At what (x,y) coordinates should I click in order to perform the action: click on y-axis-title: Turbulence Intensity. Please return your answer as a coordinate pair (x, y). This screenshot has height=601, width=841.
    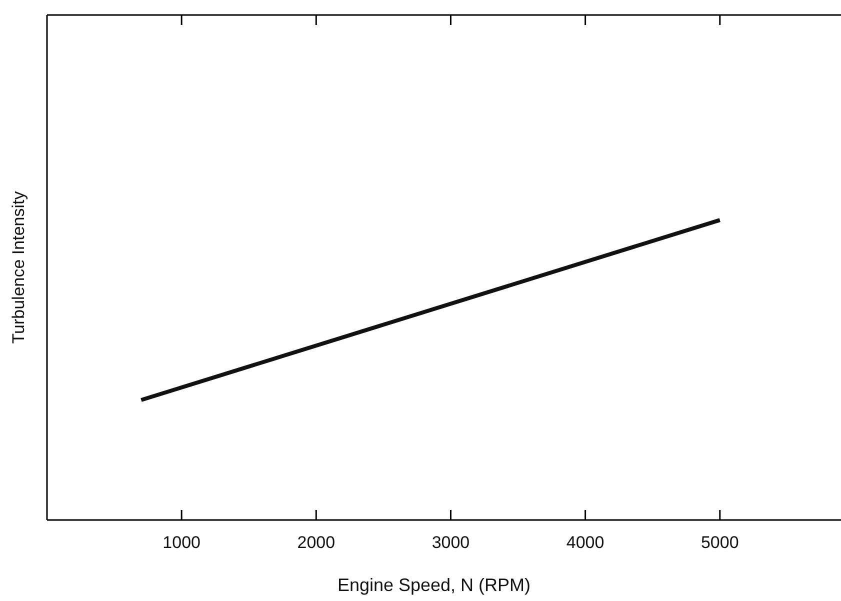
    Looking at the image, I should click on (18, 267).